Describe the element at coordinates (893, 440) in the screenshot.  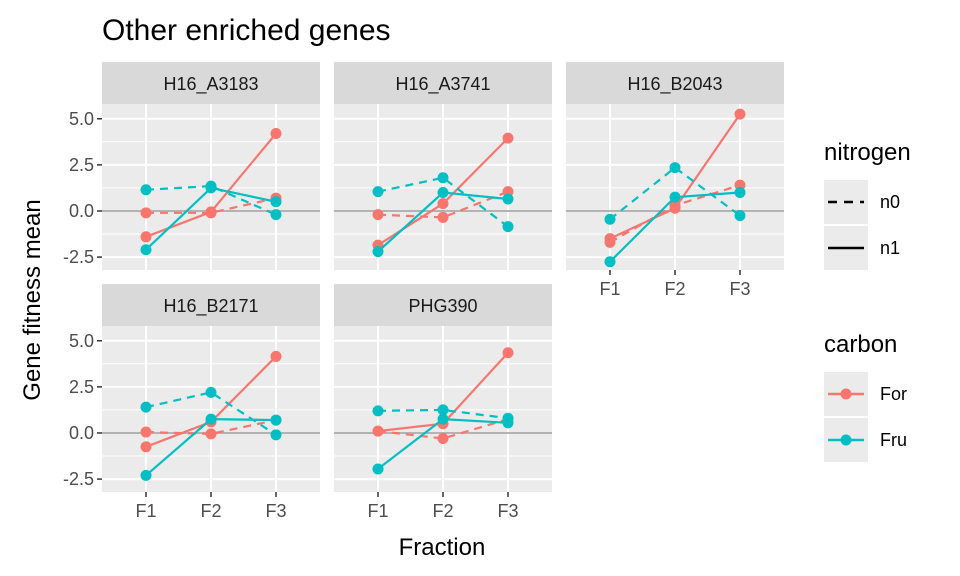
I see `legend-label-Fru: Fru` at that location.